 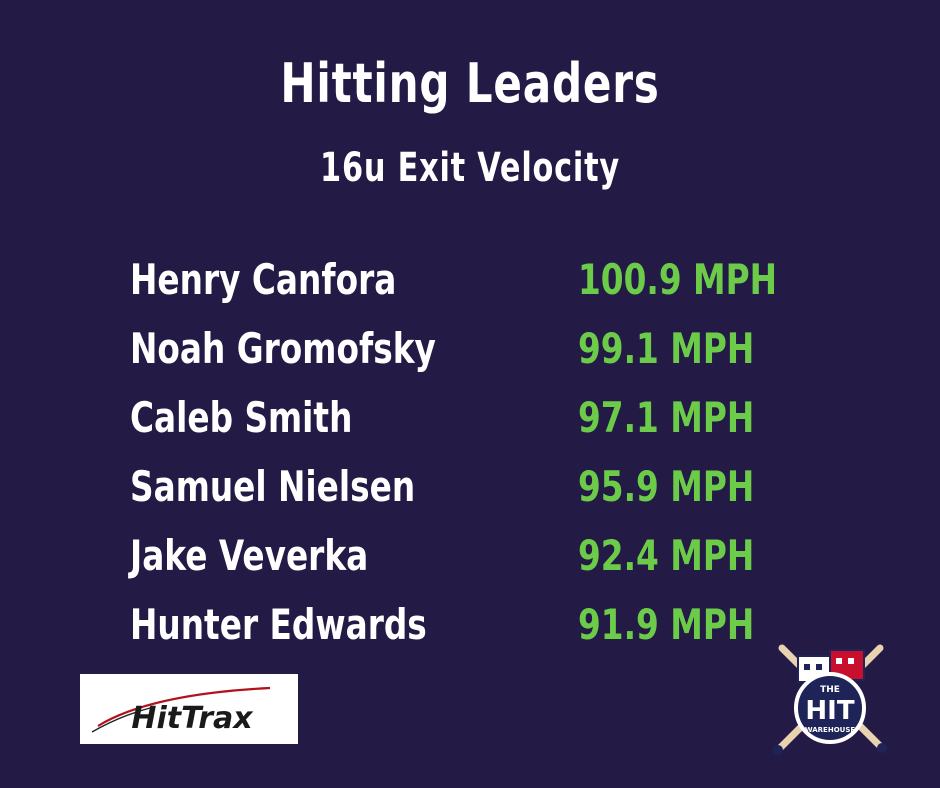 I want to click on hittrax-logo: HitTrax, so click(x=189, y=709).